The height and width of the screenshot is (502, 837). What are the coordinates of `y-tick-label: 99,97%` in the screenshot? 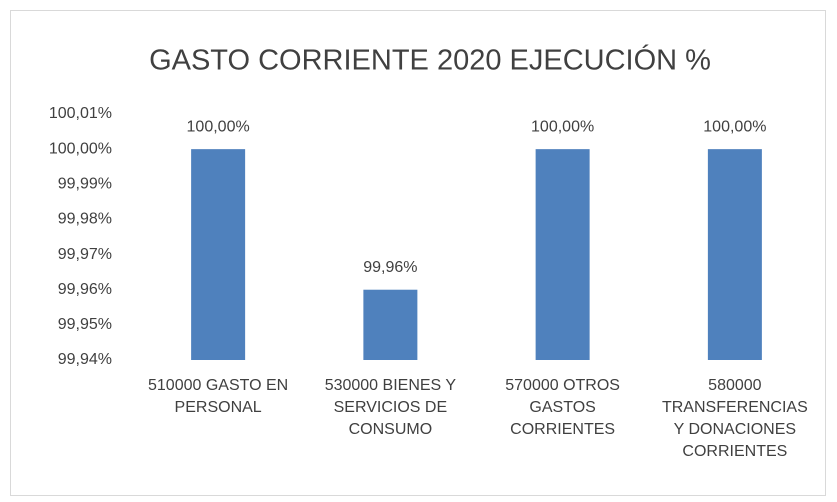 It's located at (85, 254).